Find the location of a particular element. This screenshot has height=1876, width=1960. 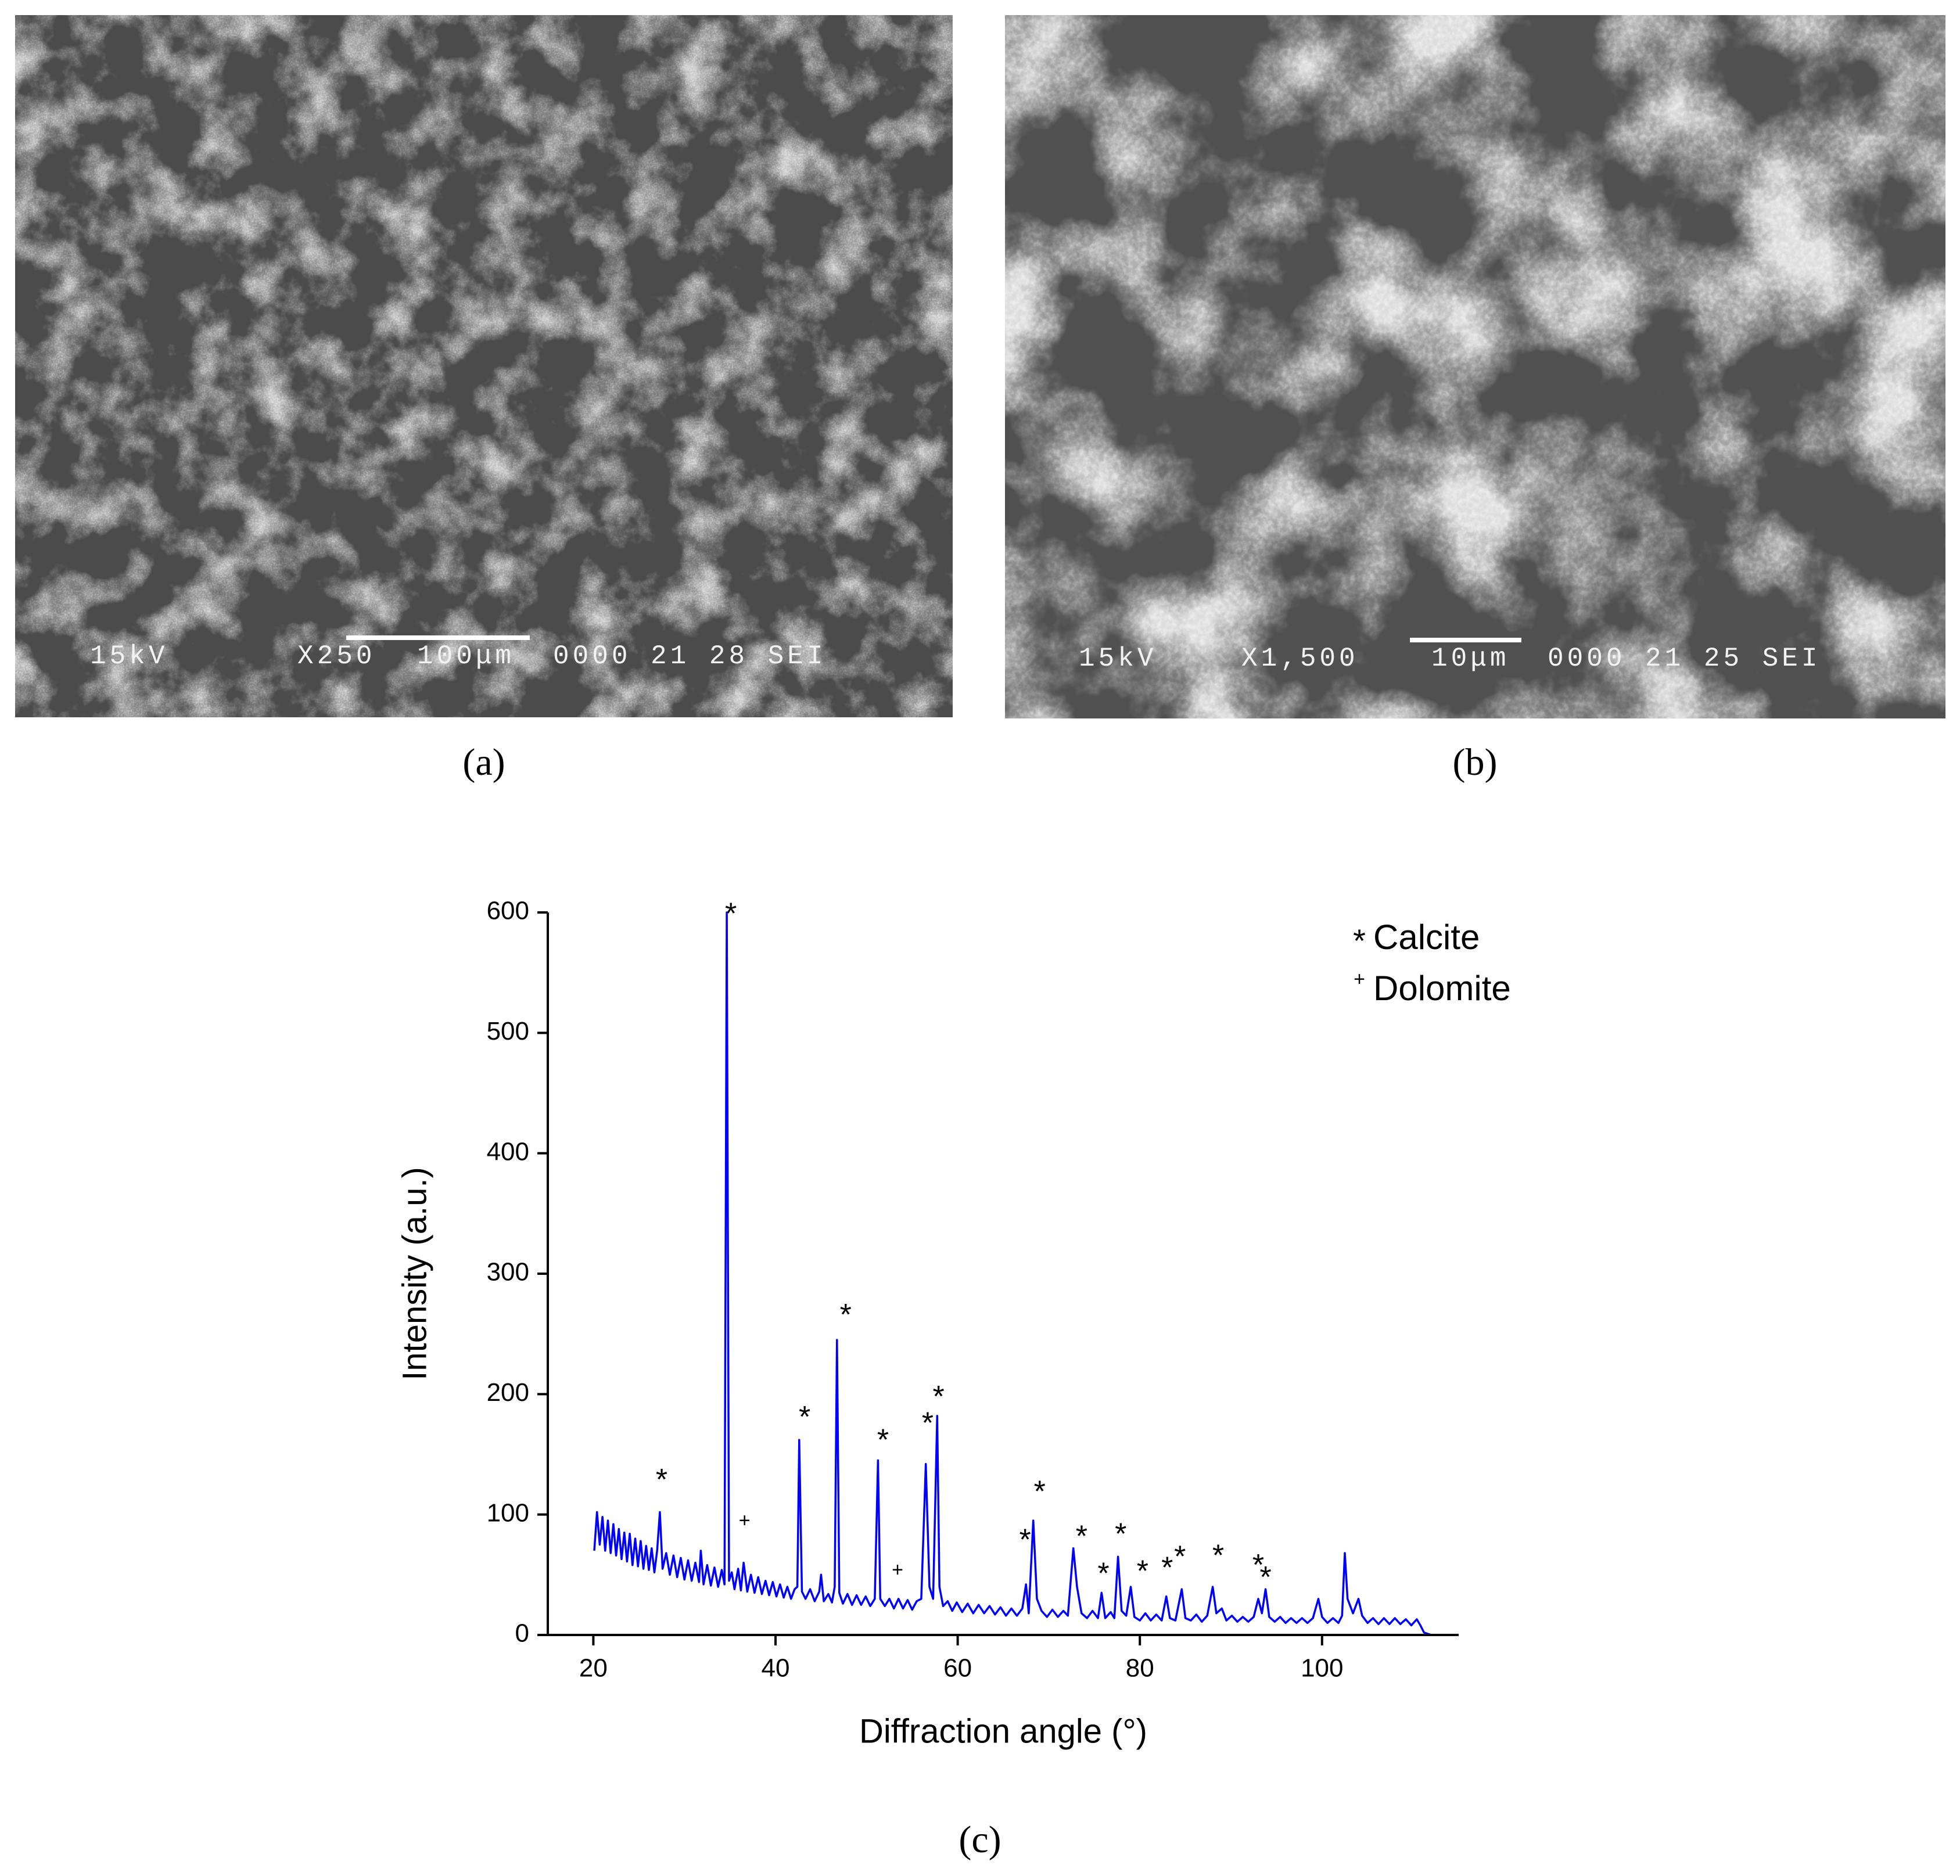

x-tick-label: 20 is located at coordinates (594, 1669).